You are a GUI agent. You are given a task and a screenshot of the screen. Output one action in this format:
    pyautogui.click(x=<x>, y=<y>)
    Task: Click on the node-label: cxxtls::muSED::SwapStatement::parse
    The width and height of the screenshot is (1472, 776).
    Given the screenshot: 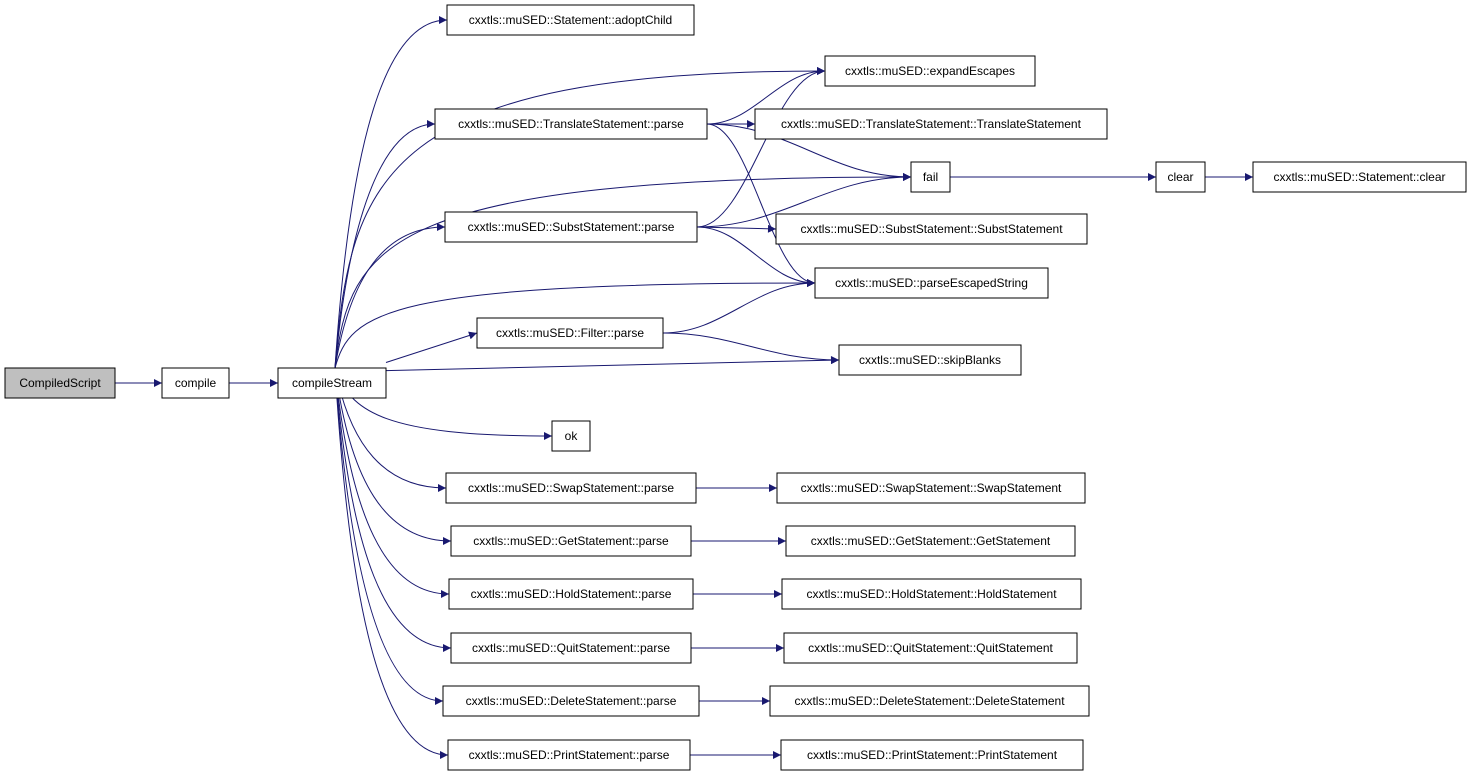 What is the action you would take?
    pyautogui.click(x=571, y=488)
    